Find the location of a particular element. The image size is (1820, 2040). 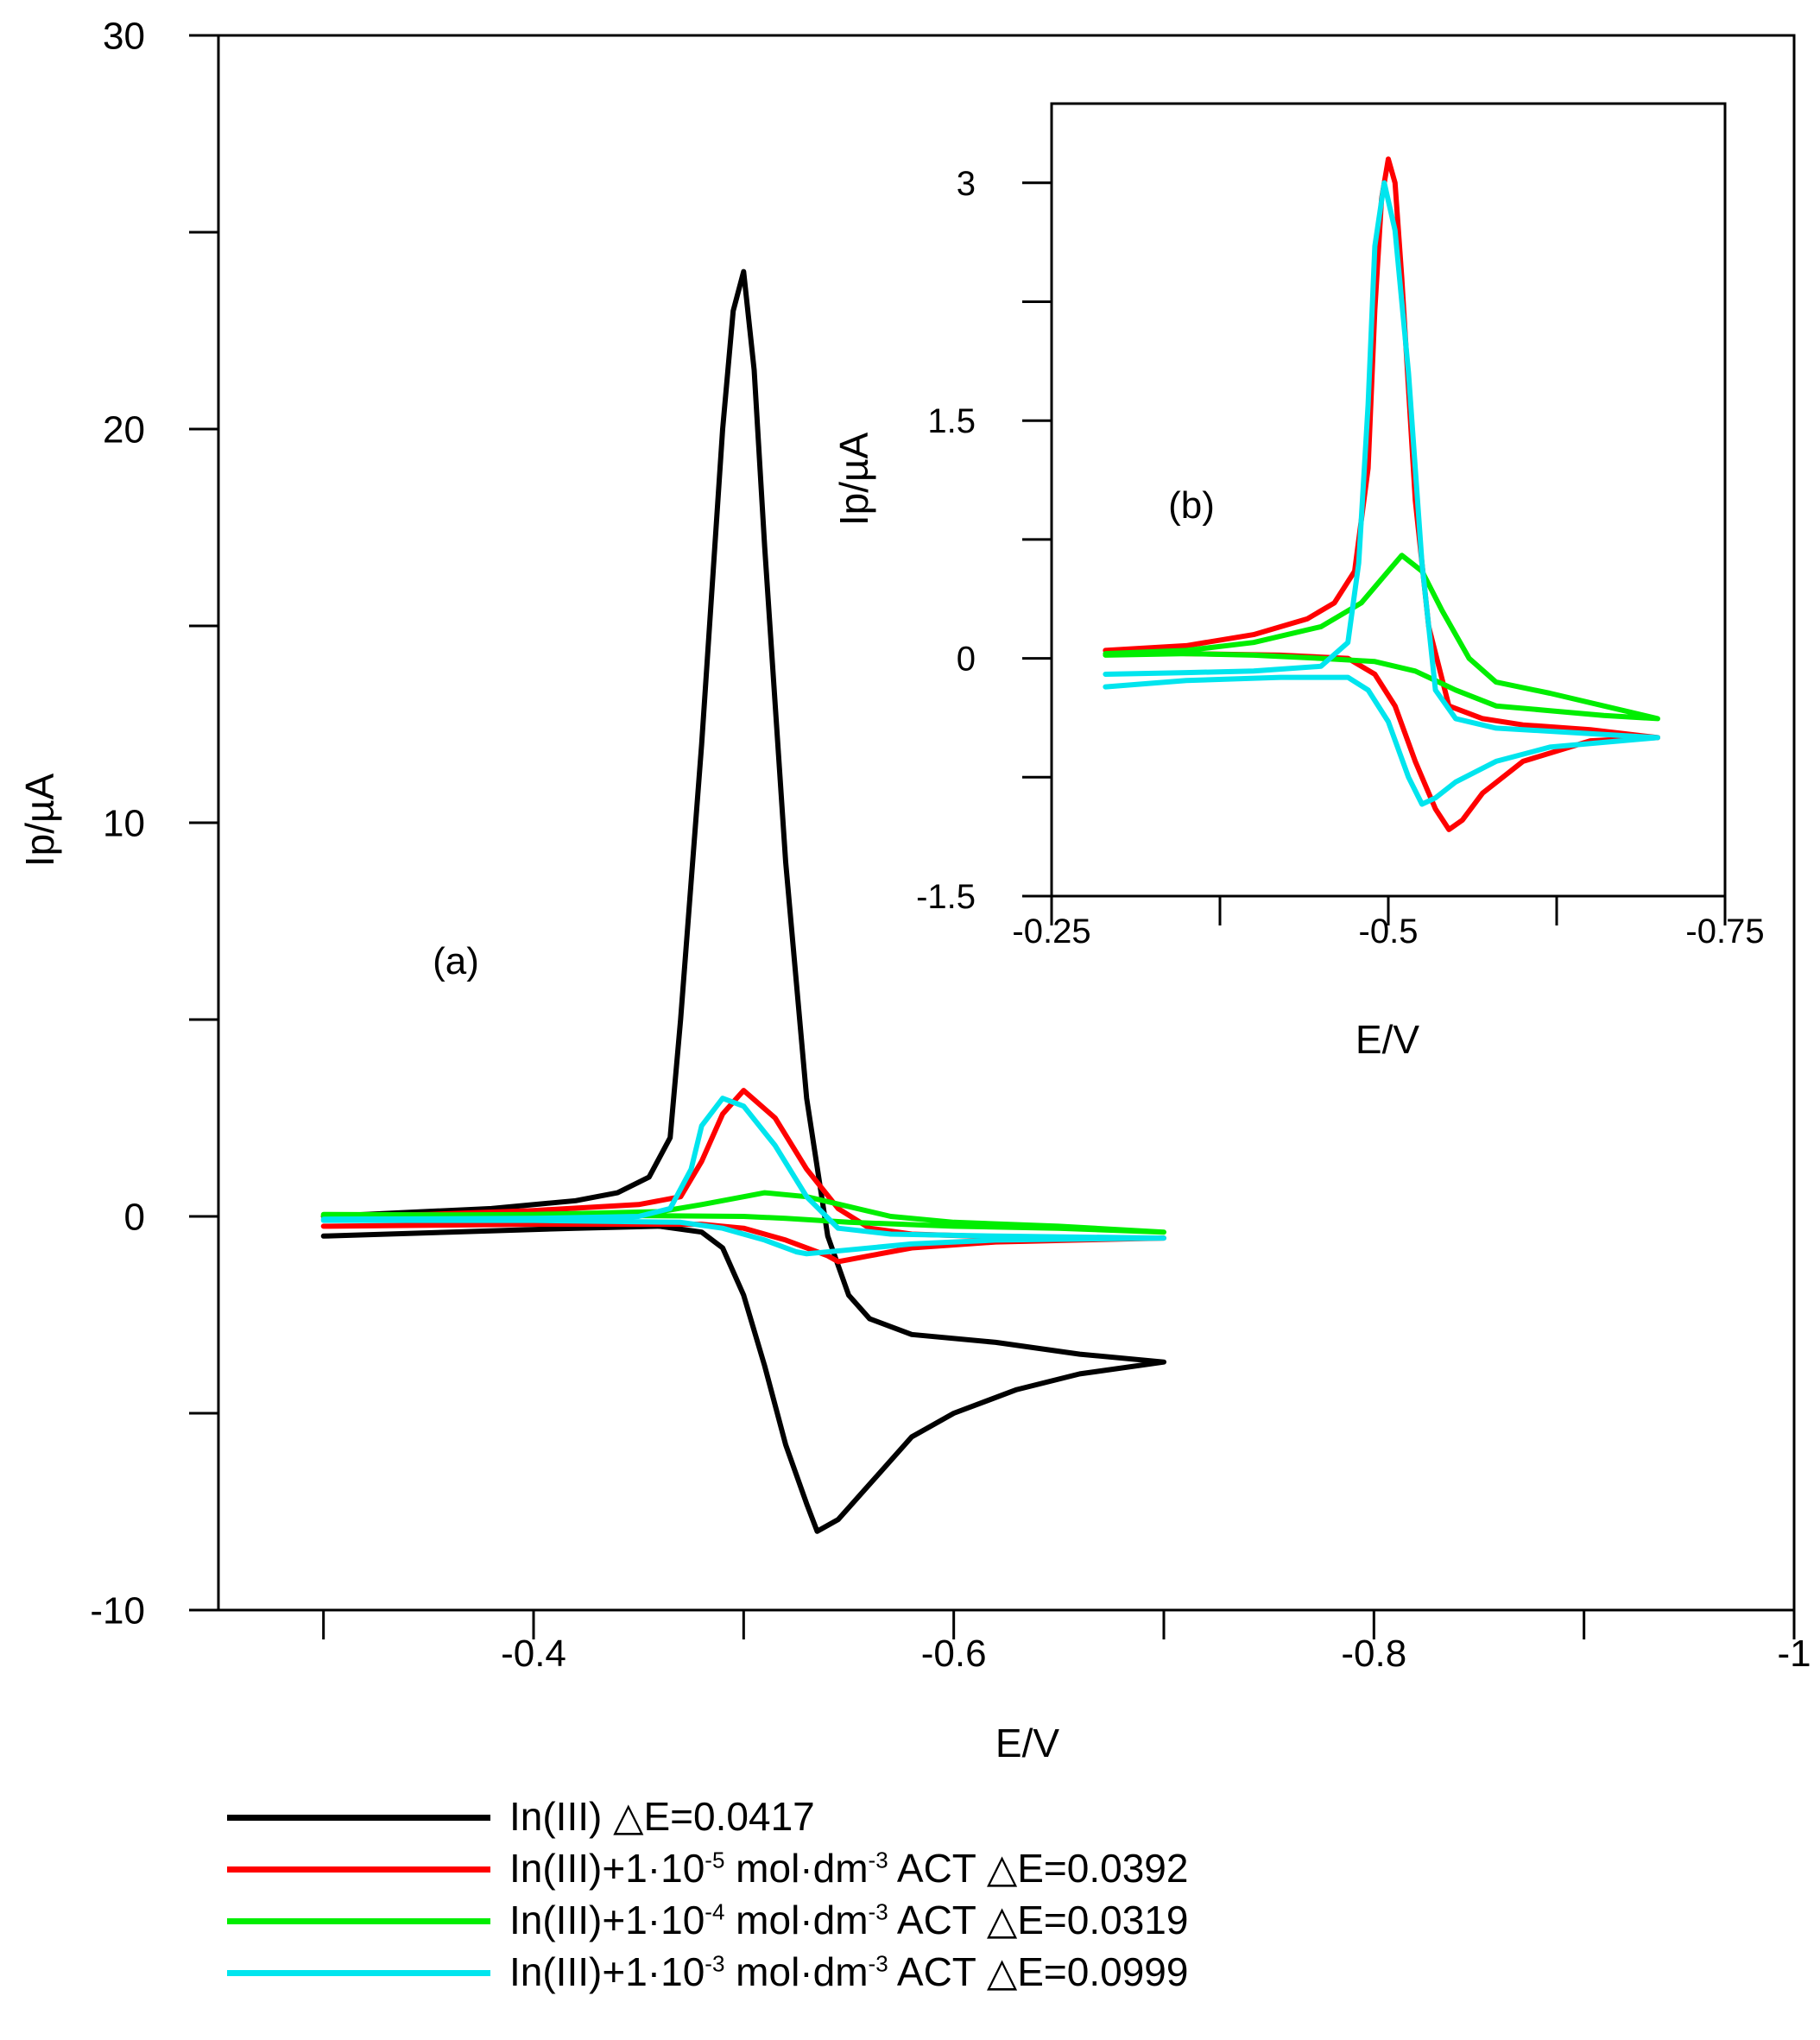

inset-plot-background is located at coordinates (1389, 500).